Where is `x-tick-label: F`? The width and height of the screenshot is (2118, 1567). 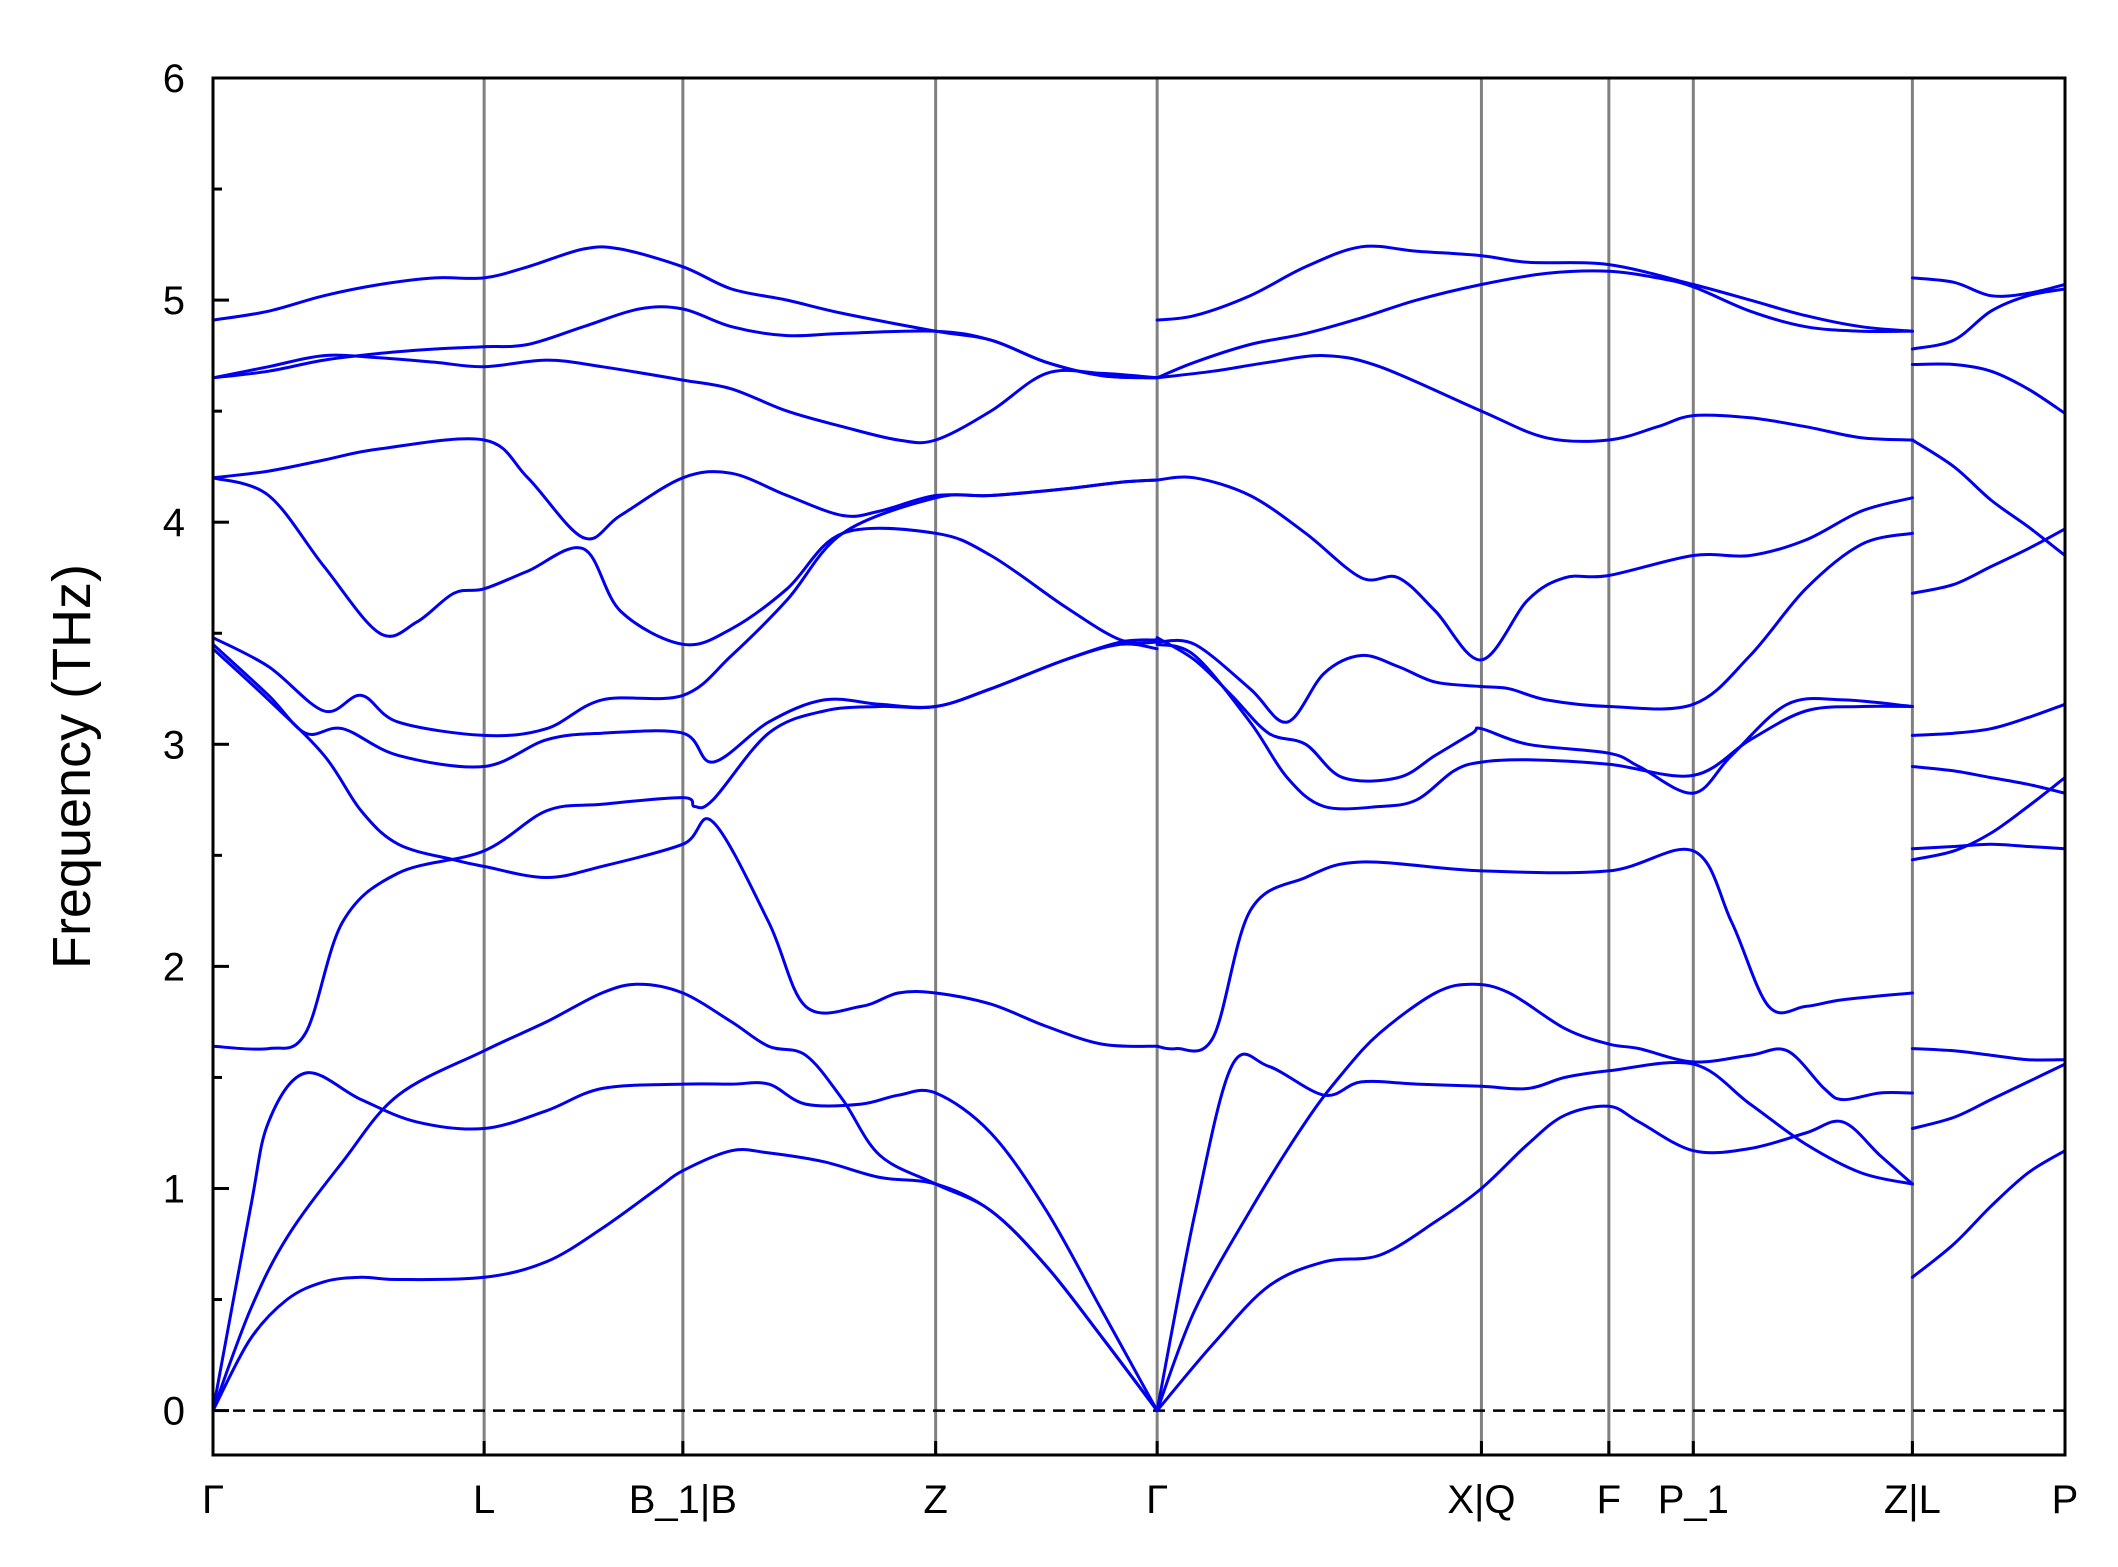
x-tick-label: F is located at coordinates (1609, 1500).